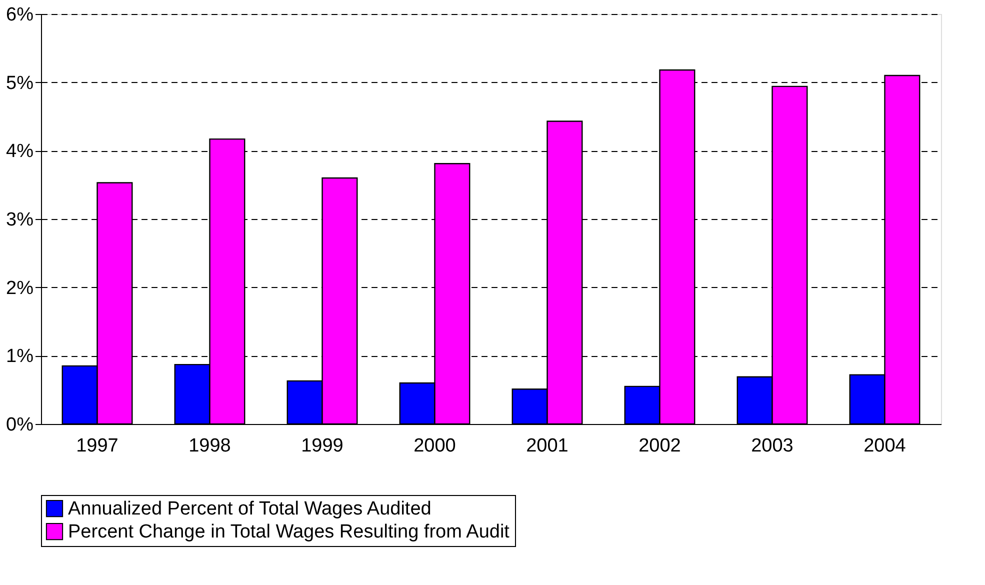 The height and width of the screenshot is (585, 985). I want to click on x-tick-label: 2003, so click(772, 446).